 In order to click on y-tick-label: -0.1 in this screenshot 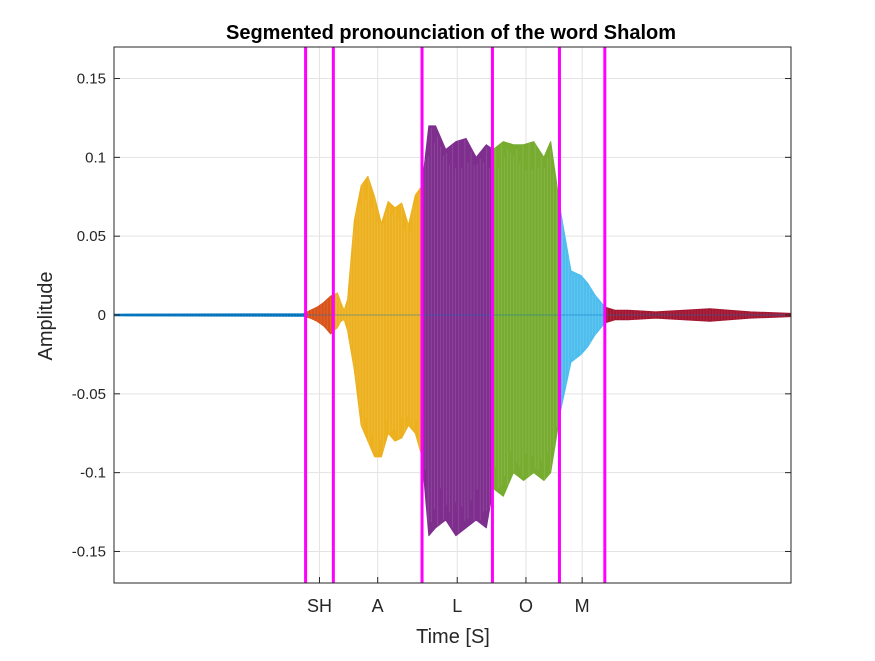, I will do `click(93, 473)`.